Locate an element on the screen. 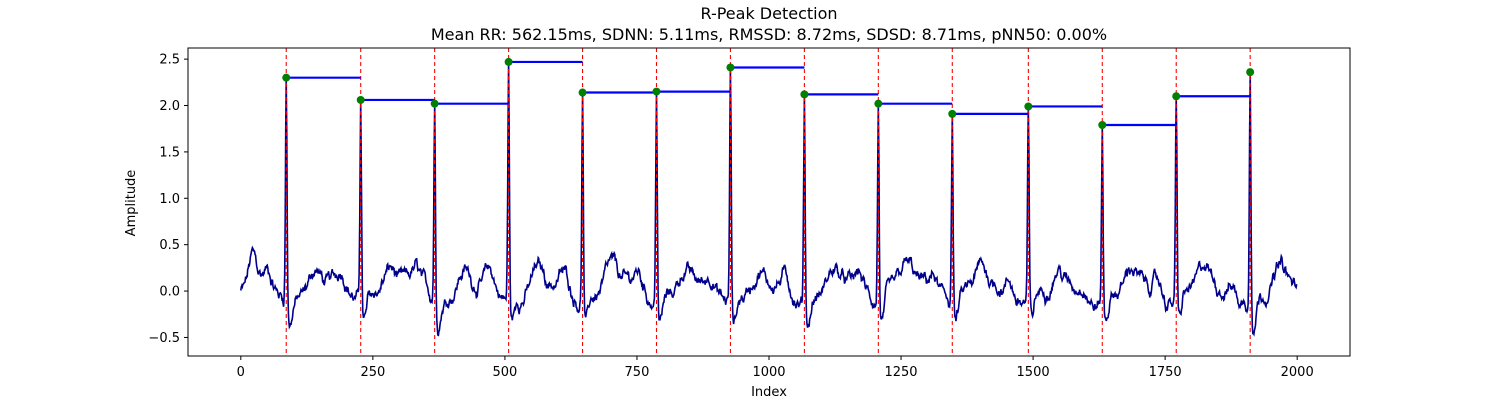  y-tick-label: 2.0 is located at coordinates (169, 106).